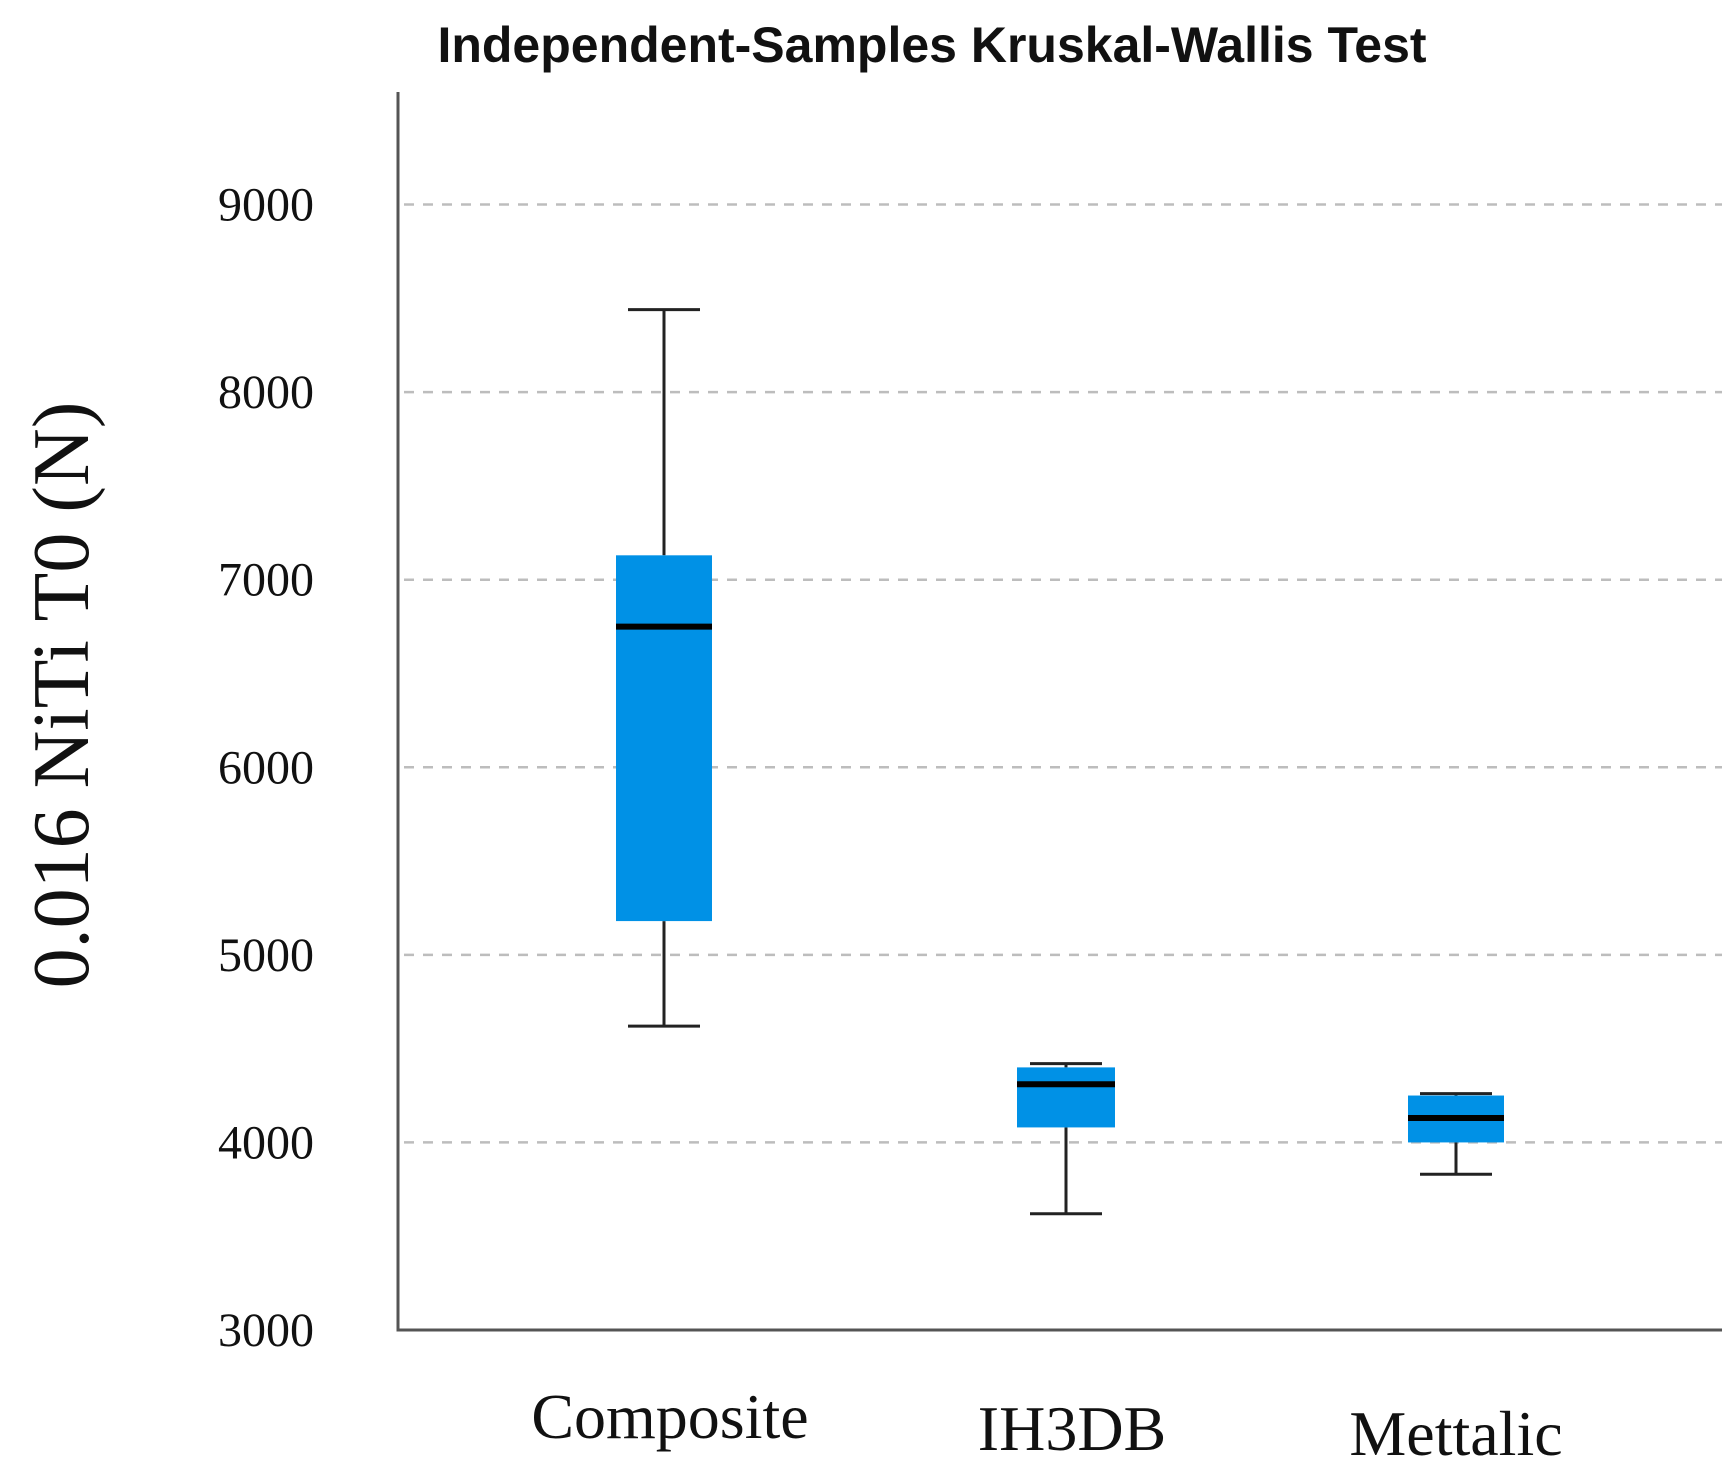 This screenshot has height=1476, width=1733. What do you see at coordinates (1072, 1428) in the screenshot?
I see `x-tick-ih3db: IH3DB` at bounding box center [1072, 1428].